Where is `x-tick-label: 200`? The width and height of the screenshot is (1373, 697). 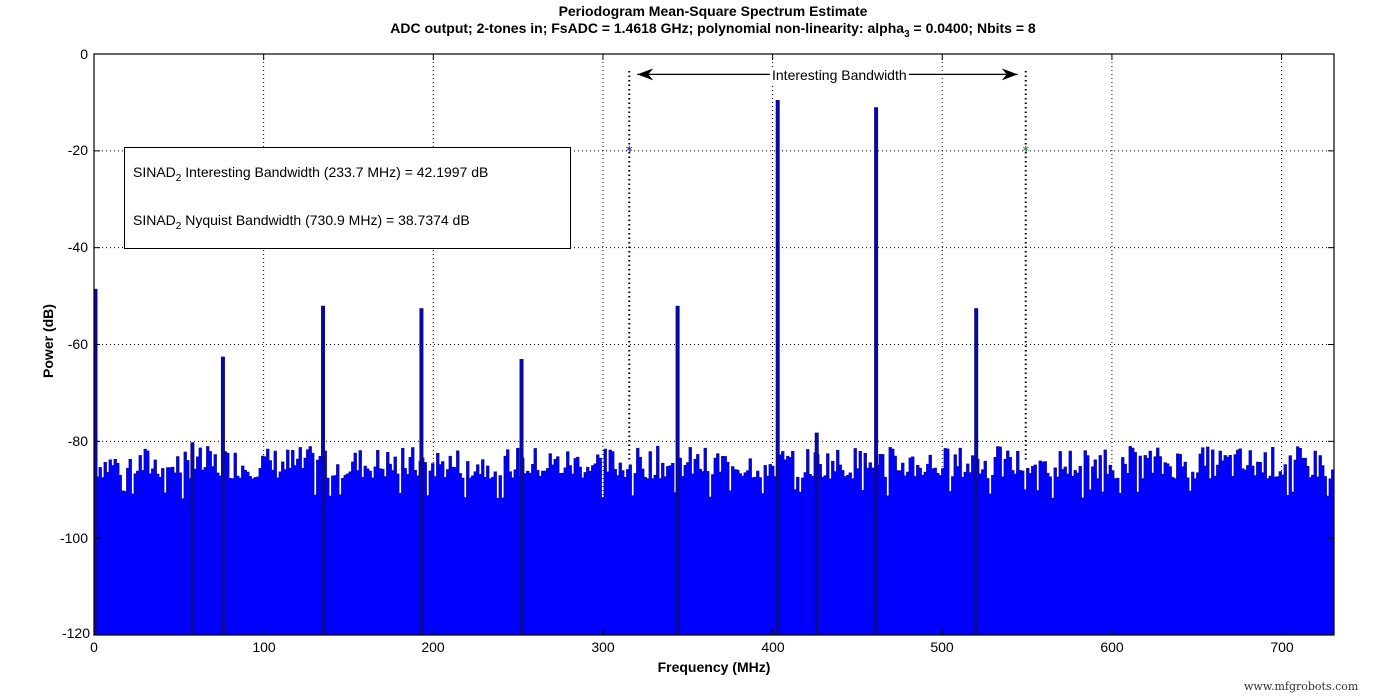
x-tick-label: 200 is located at coordinates (433, 647).